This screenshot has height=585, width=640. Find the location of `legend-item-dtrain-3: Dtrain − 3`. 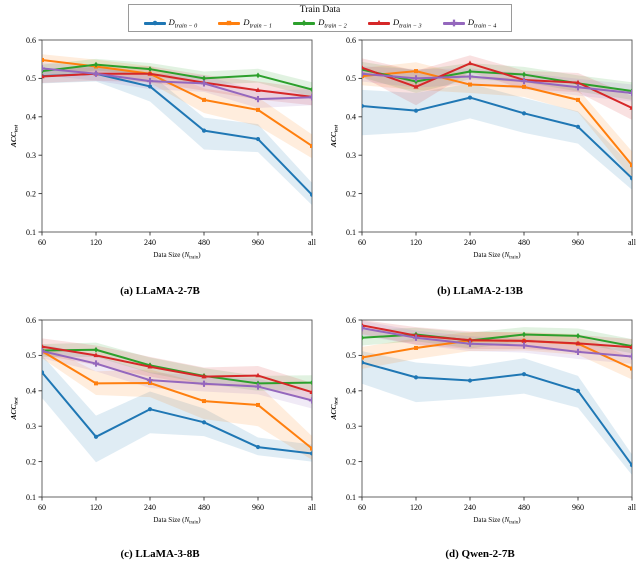

legend-item-dtrain-3: Dtrain − 3 is located at coordinates (395, 23).